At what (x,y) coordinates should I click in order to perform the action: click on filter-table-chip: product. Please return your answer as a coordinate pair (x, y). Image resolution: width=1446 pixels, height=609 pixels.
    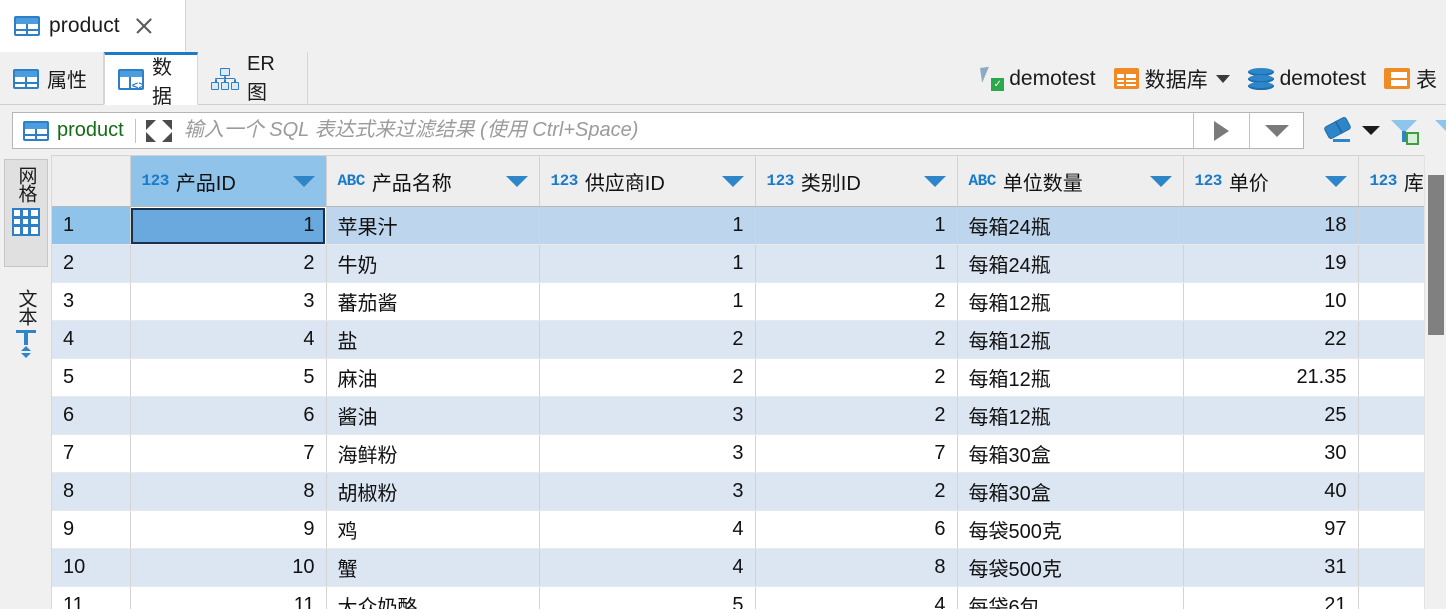
    Looking at the image, I should click on (74, 130).